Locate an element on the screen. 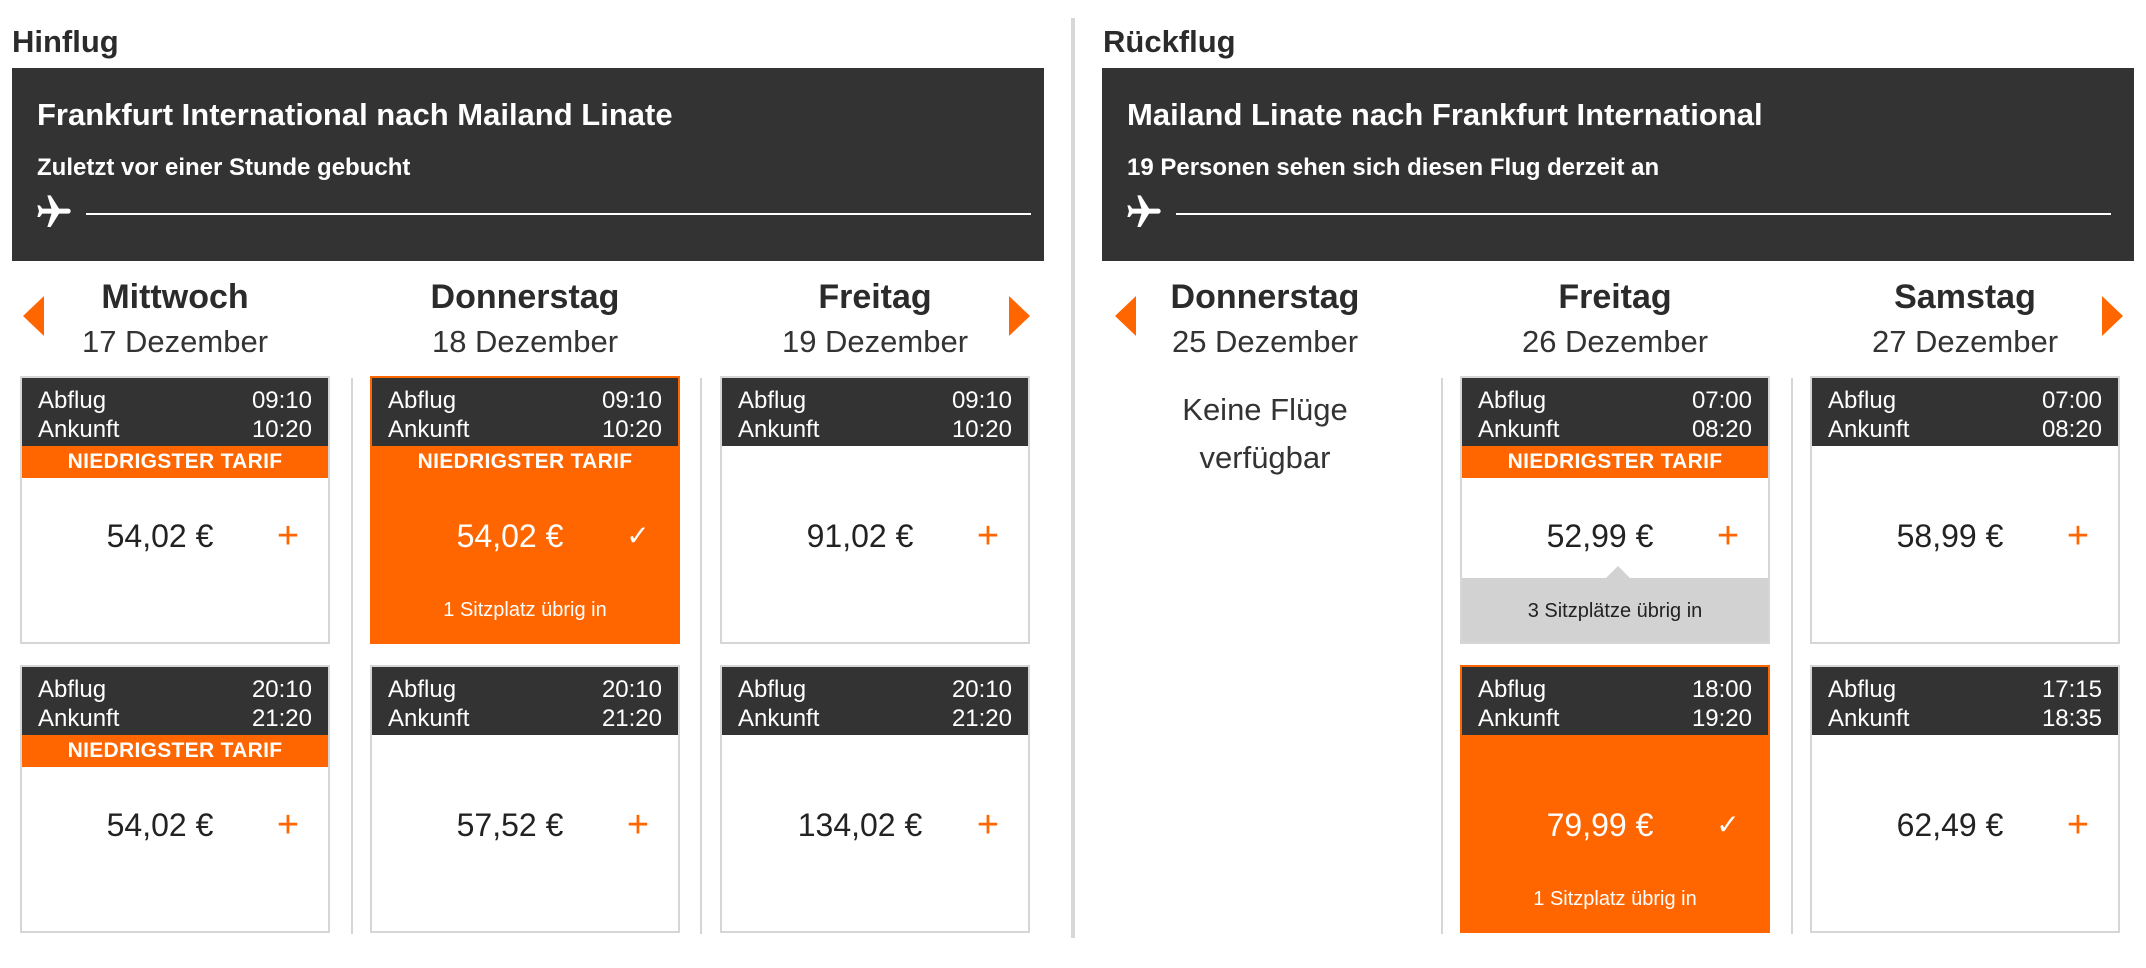 The height and width of the screenshot is (968, 2146). flight-times: Abflug 18:00 Ankunft 19:20 is located at coordinates (1615, 701).